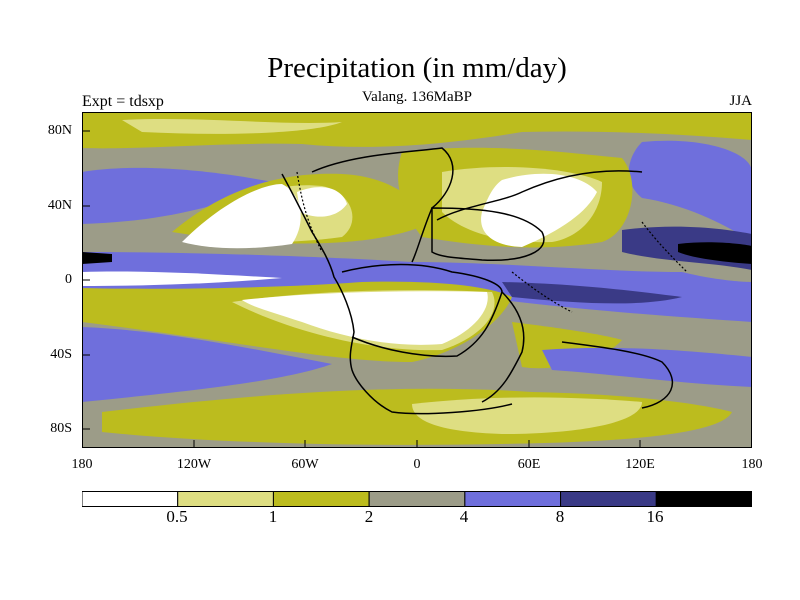 This screenshot has width=800, height=600. What do you see at coordinates (82, 464) in the screenshot?
I see `lon-label-180w: 180` at bounding box center [82, 464].